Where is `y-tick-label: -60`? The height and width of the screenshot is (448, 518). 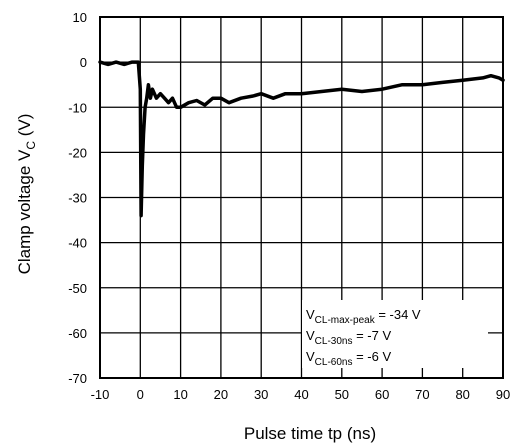 y-tick-label: -60 is located at coordinates (77, 333).